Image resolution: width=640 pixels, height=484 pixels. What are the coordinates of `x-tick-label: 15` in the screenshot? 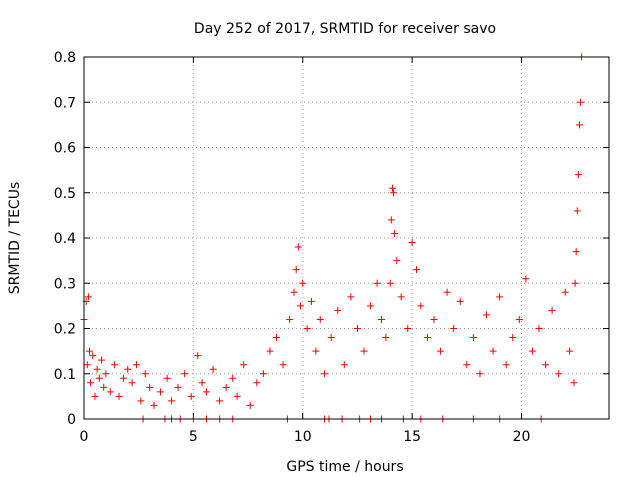 It's located at (412, 437).